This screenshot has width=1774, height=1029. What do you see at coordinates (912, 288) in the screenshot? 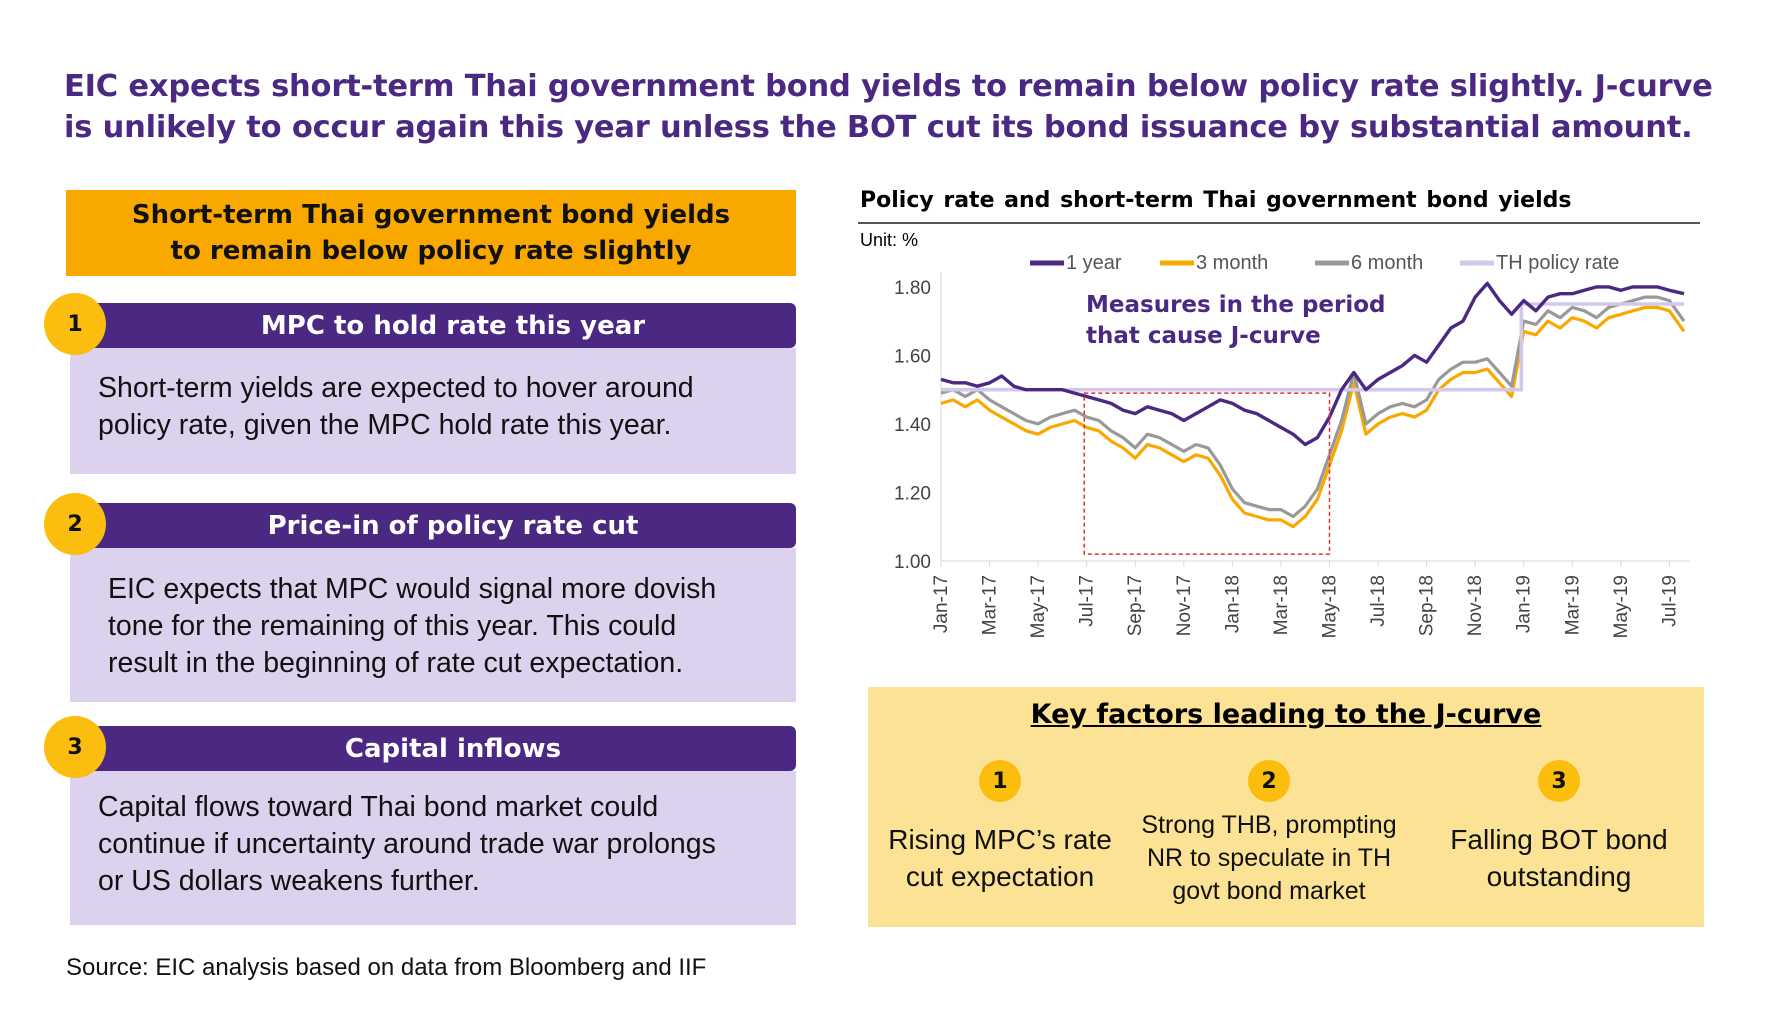
I see `y-tick-label: 1.80` at bounding box center [912, 288].